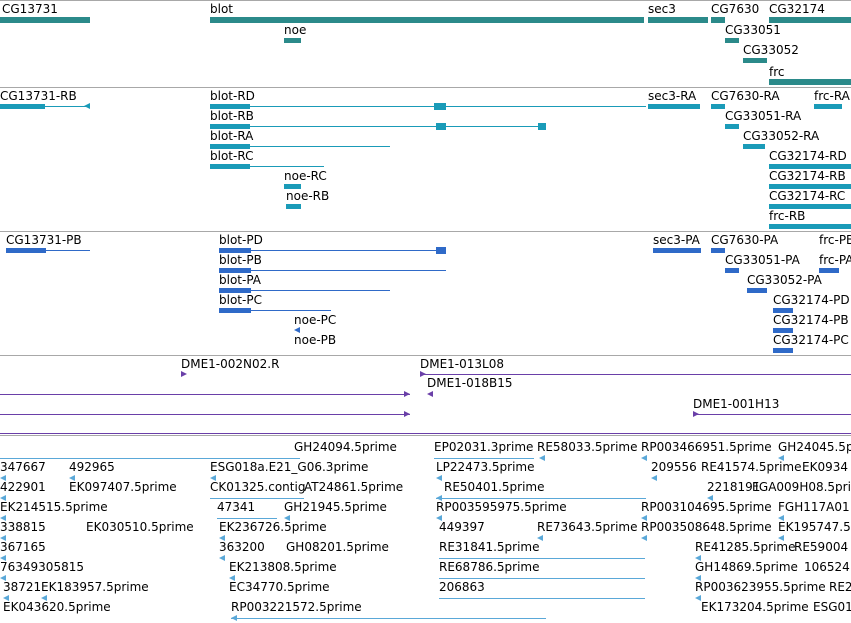 The height and width of the screenshot is (623, 851). Describe the element at coordinates (44, 240) in the screenshot. I see `protein-label: CG13731-PB` at that location.